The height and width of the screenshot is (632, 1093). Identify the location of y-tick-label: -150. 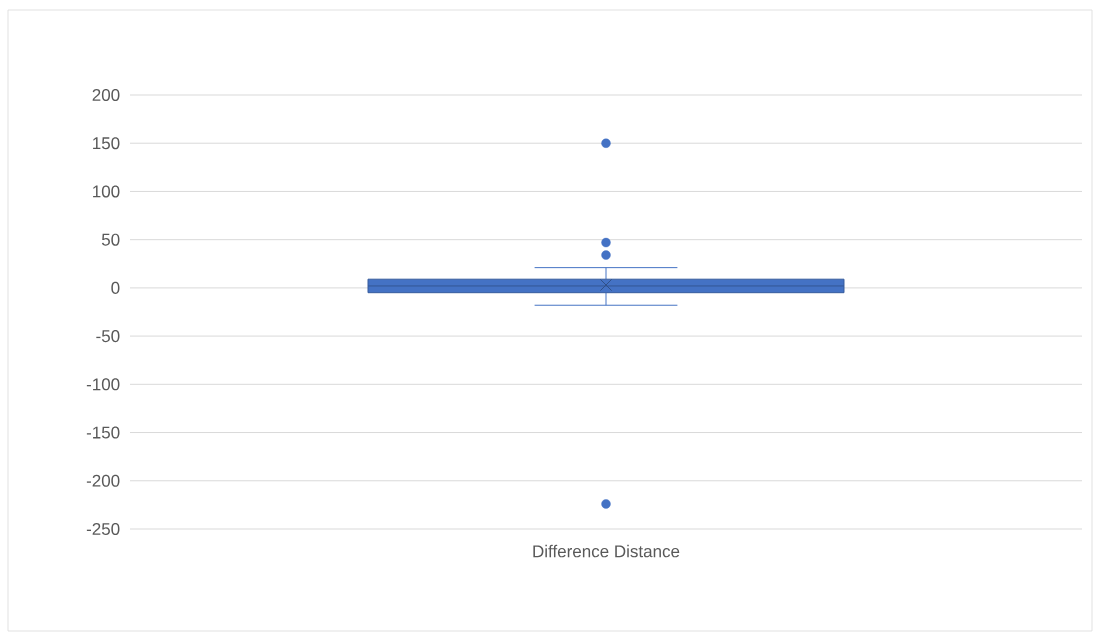
(103, 432).